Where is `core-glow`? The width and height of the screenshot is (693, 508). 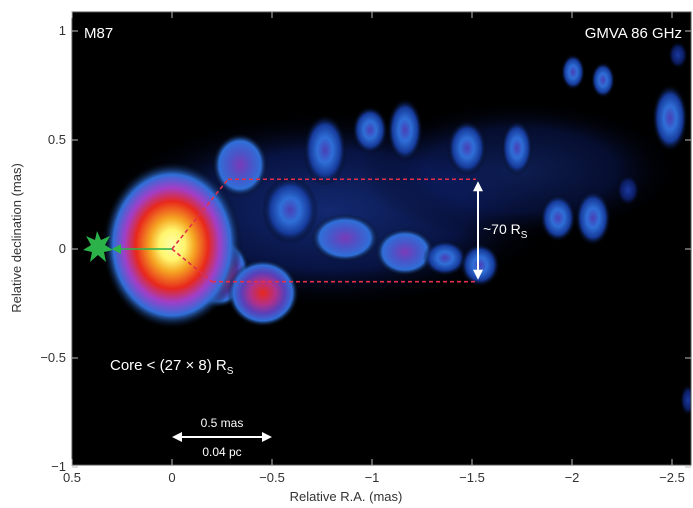
core-glow is located at coordinates (172, 245).